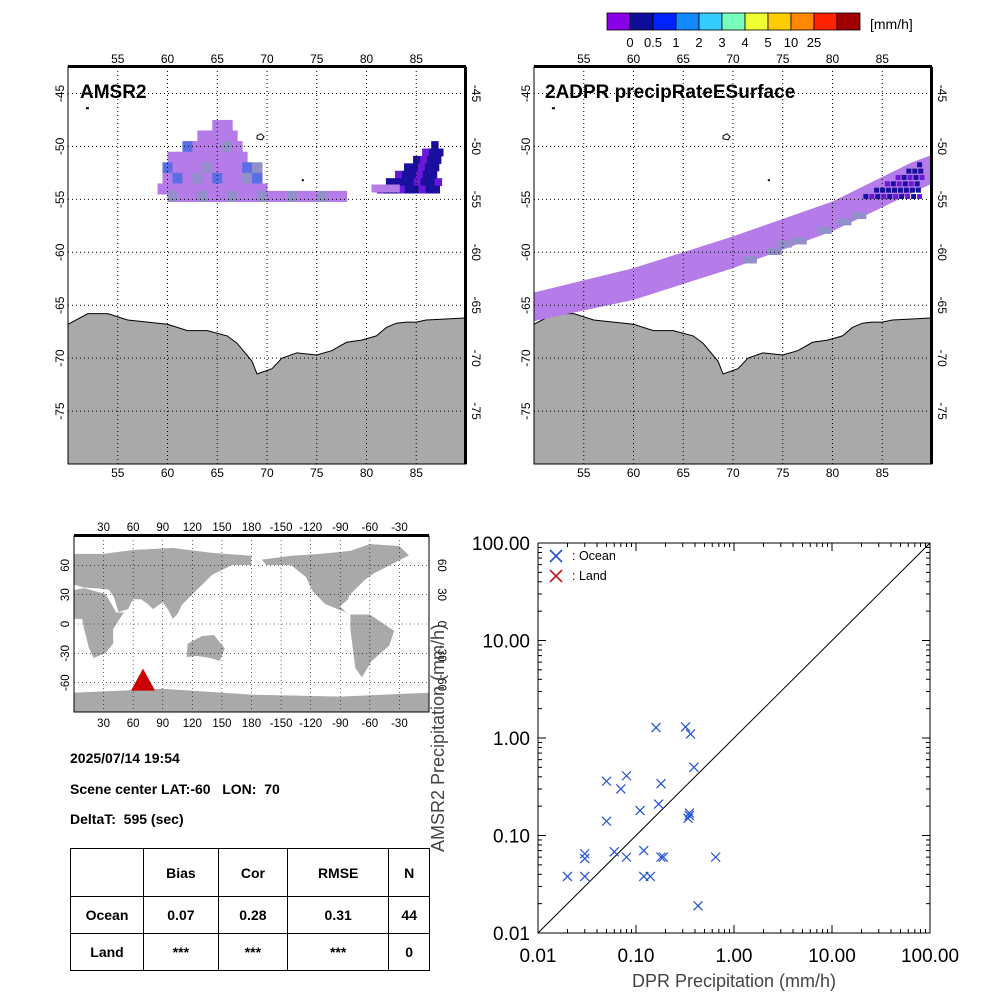 This screenshot has width=1000, height=1000. What do you see at coordinates (218, 473) in the screenshot?
I see `amsr2-lon-tick-bottom: 65` at bounding box center [218, 473].